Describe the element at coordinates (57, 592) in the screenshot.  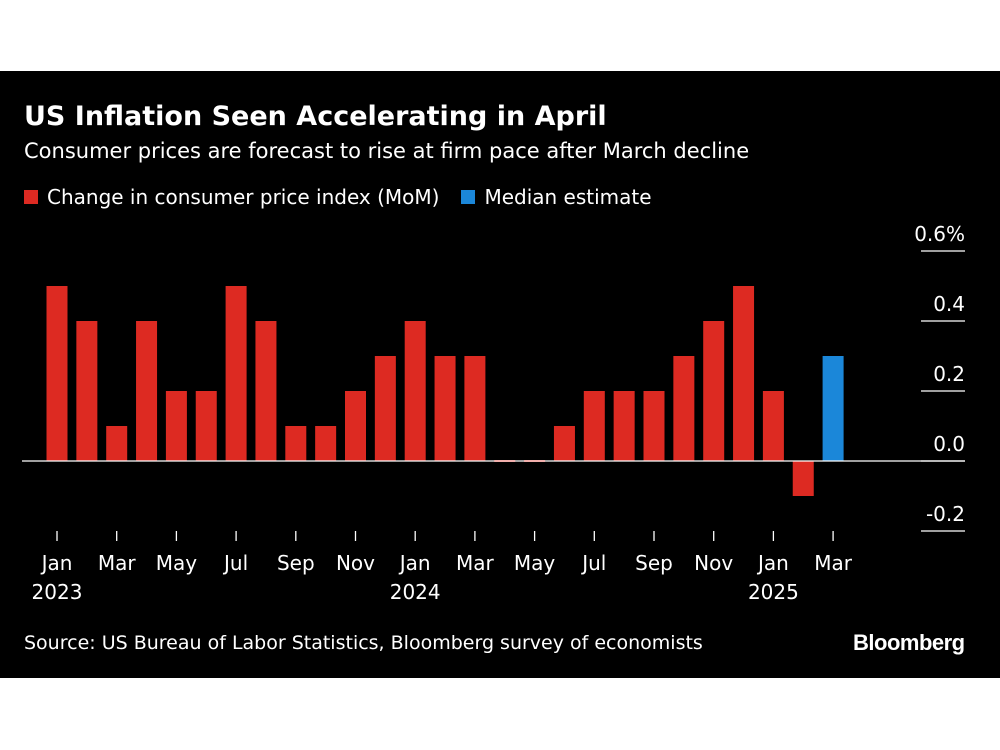
I see `x-tick-label-year: 2023` at that location.